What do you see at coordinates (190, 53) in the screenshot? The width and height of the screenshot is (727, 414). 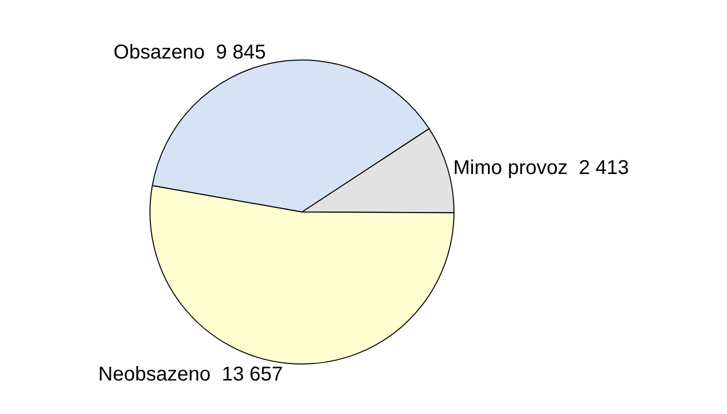 I see `slice-label: Obsazeno 9 845` at bounding box center [190, 53].